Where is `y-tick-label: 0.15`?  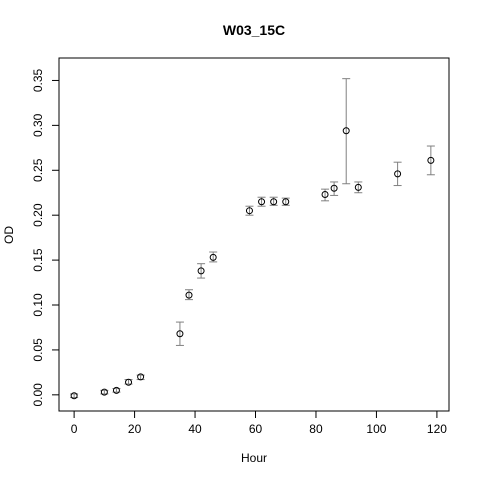
y-tick-label: 0.15 is located at coordinates (38, 260).